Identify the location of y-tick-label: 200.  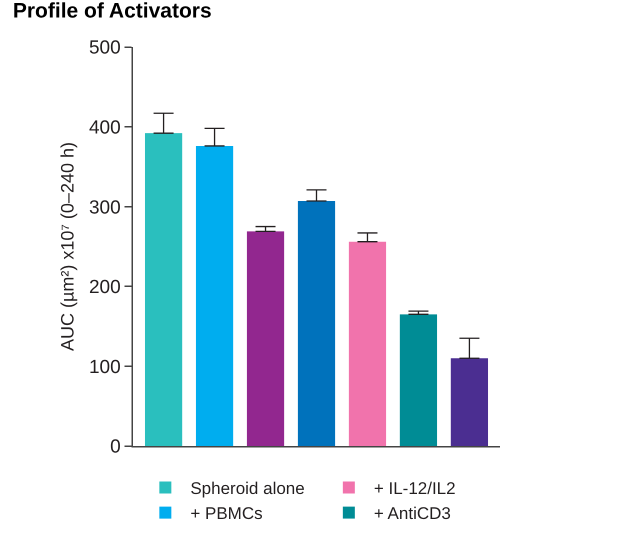
(104, 287).